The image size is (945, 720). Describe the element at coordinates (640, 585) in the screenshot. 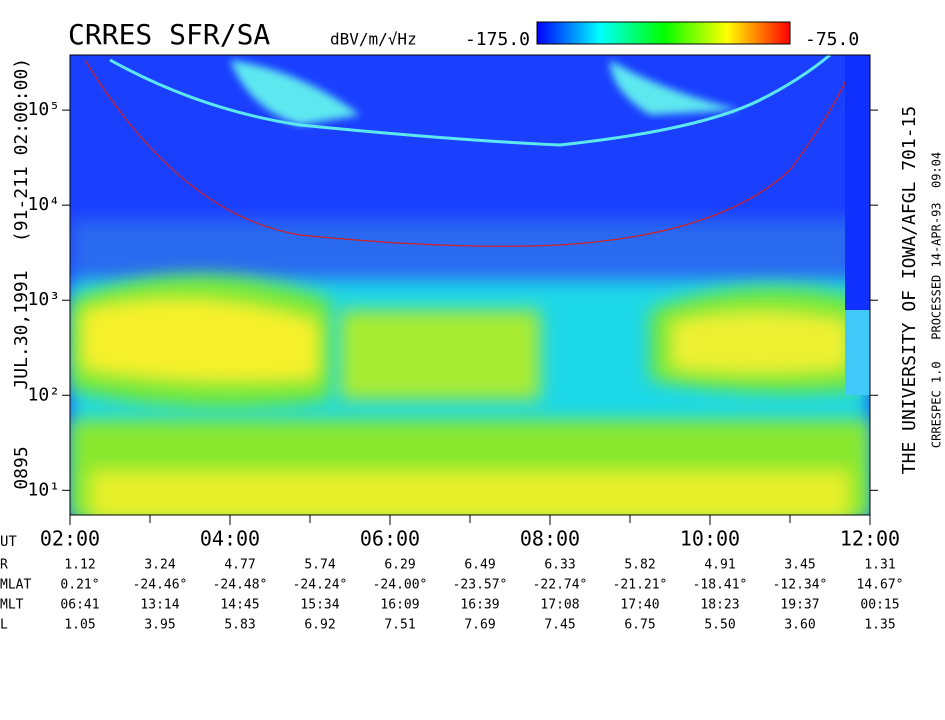

I see `ephemeris-value: -21.21°` at that location.